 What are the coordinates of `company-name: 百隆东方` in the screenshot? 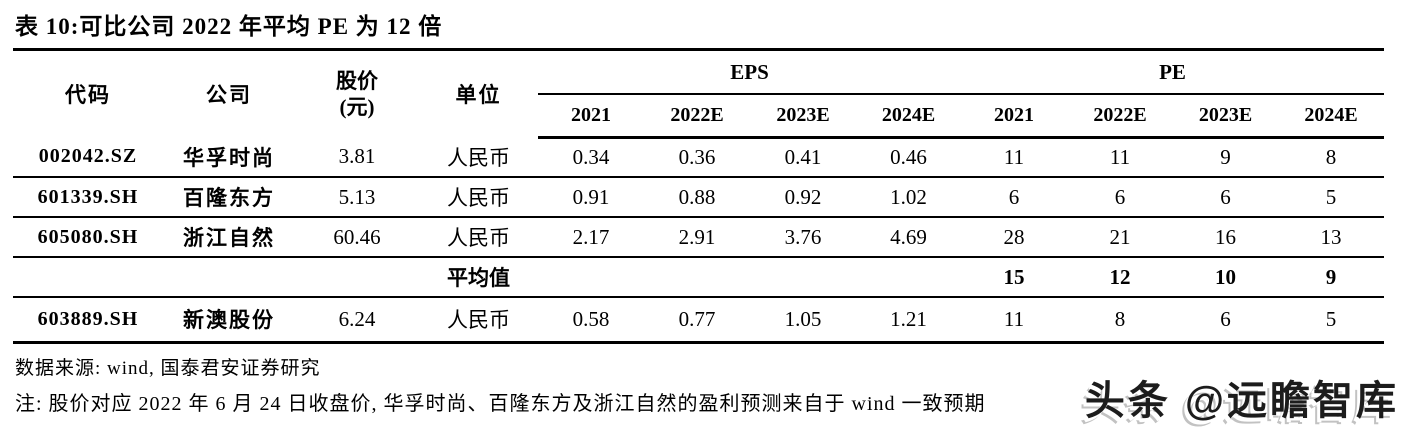 It's located at (229, 197).